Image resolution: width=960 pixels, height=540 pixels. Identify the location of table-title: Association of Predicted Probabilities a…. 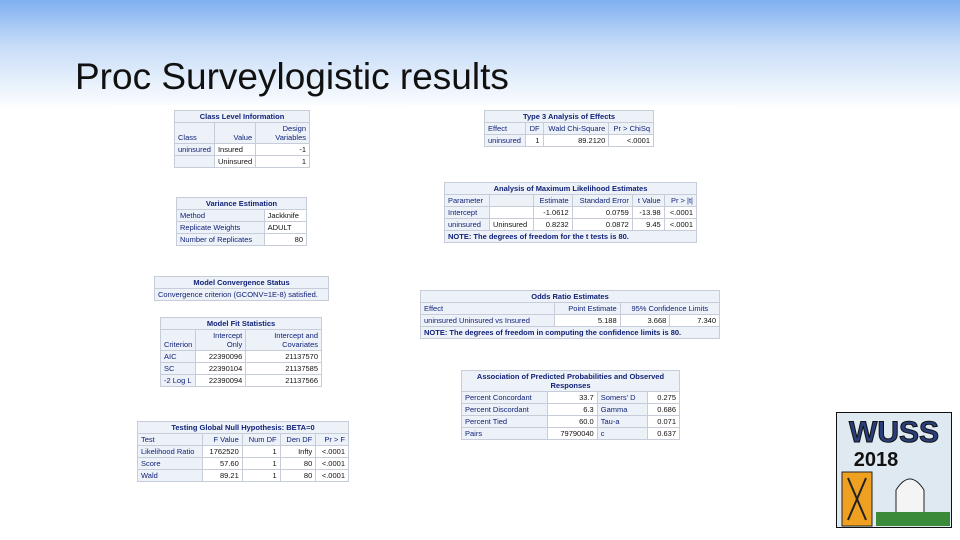
(570, 381).